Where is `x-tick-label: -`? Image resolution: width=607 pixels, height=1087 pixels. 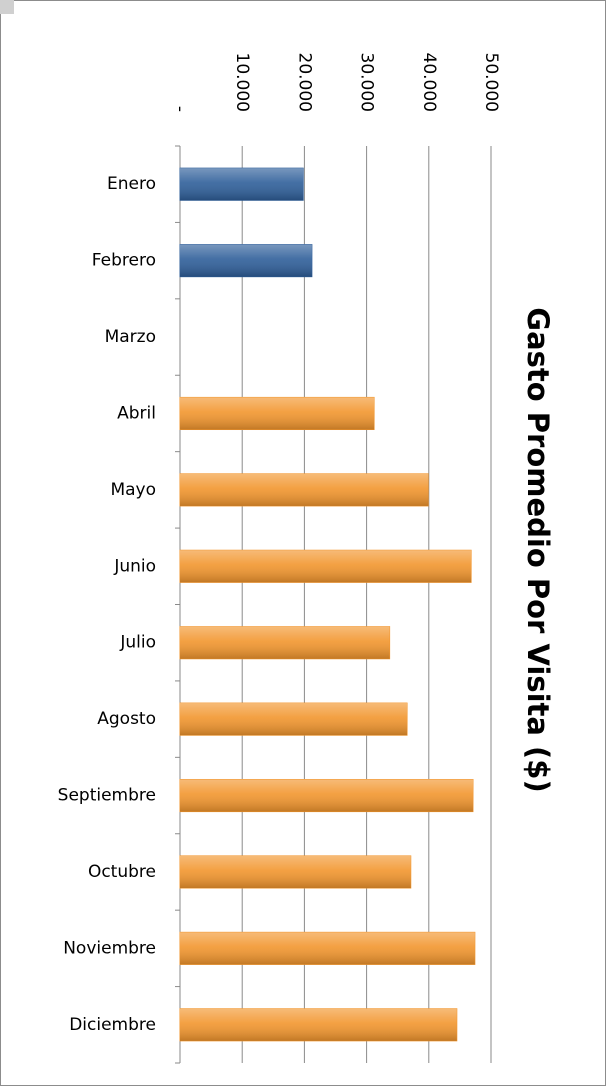 x-tick-label: - is located at coordinates (180, 109).